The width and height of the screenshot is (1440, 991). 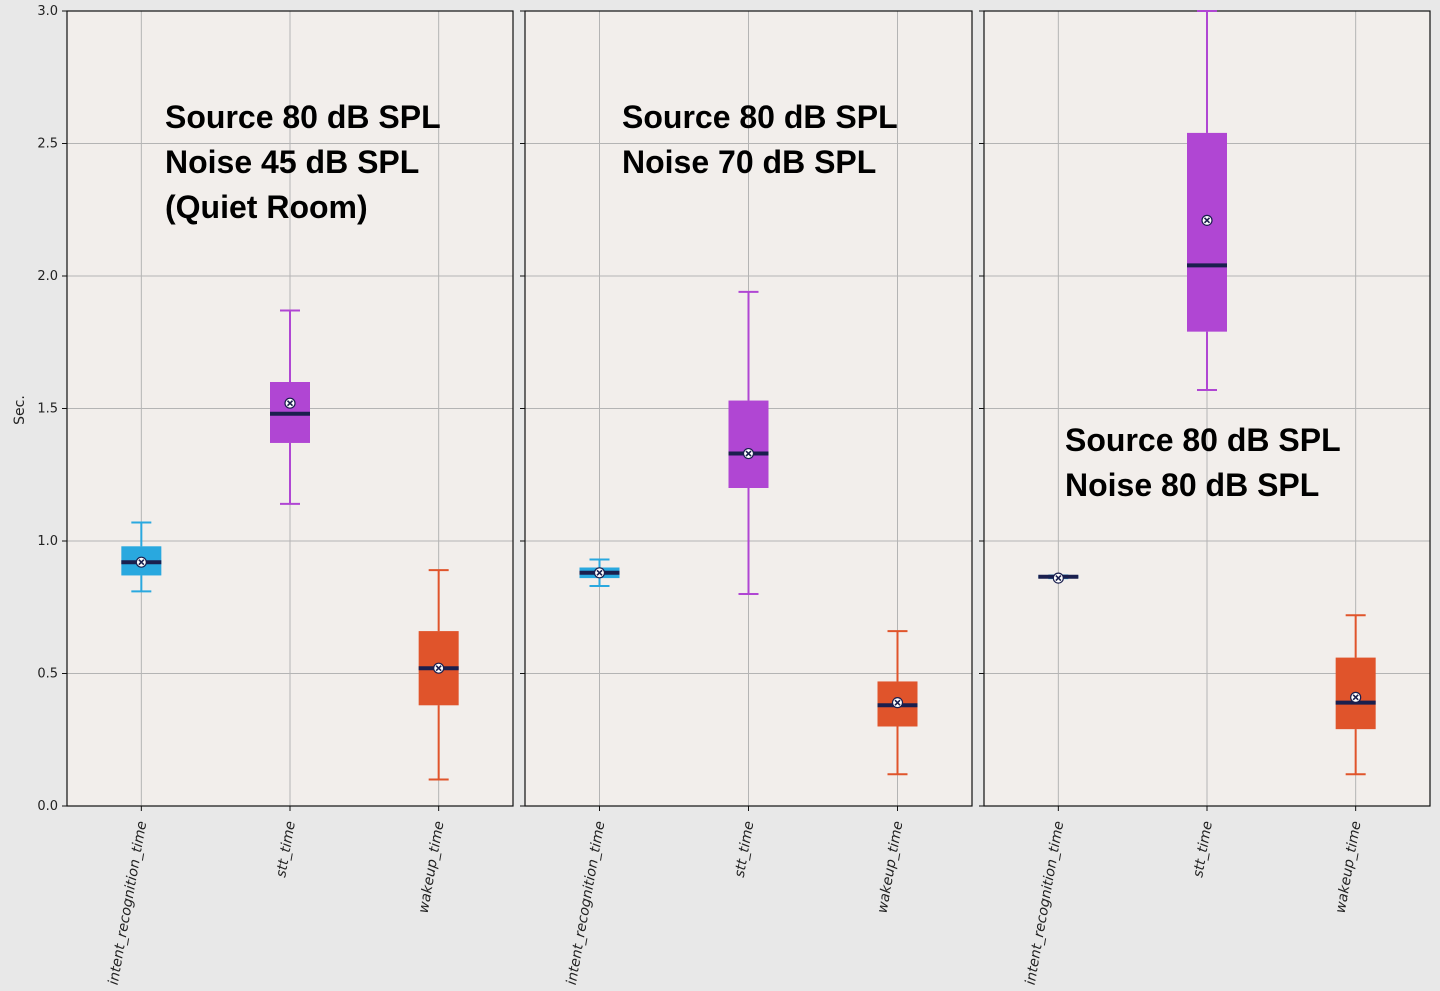 What do you see at coordinates (47, 541) in the screenshot?
I see `y-tick-label: 1.0` at bounding box center [47, 541].